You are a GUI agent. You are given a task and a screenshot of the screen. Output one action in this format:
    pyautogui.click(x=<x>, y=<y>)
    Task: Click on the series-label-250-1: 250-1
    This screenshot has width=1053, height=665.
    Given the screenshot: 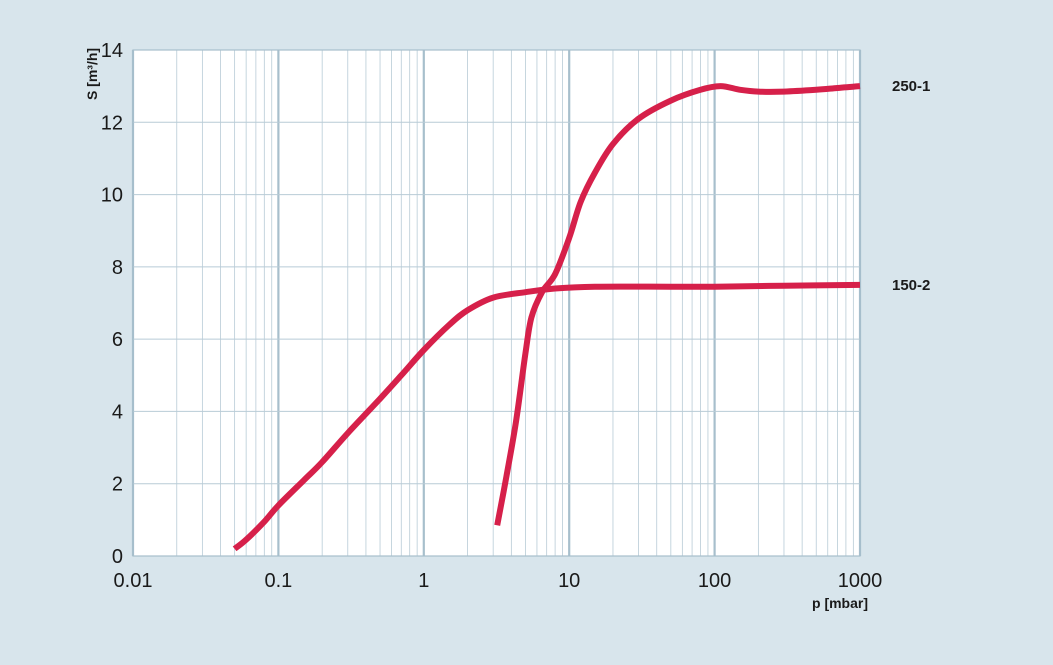 What is the action you would take?
    pyautogui.click(x=911, y=86)
    